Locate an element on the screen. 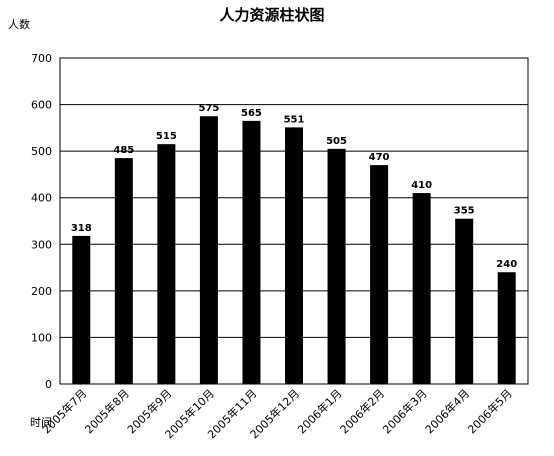 The width and height of the screenshot is (554, 456). value-label: 240 is located at coordinates (506, 264).